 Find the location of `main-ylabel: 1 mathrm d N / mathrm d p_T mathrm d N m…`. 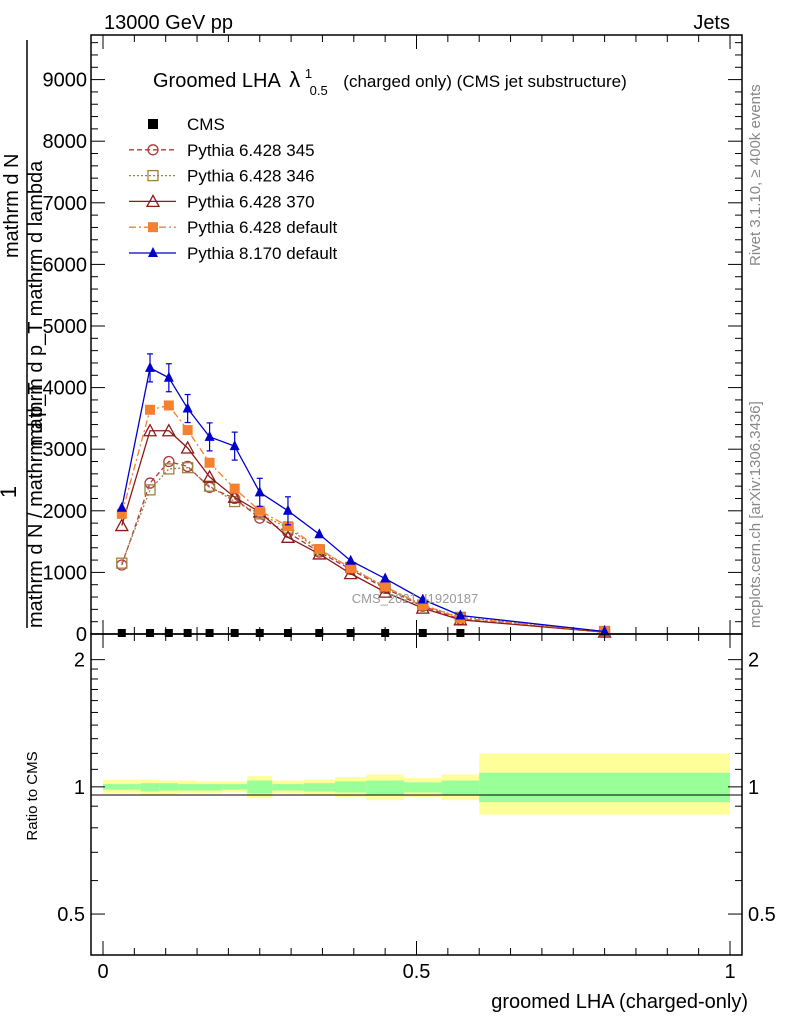

main-ylabel: 1 mathrm d N / mathrm d p_T mathrm d N m… is located at coordinates (23, 334).